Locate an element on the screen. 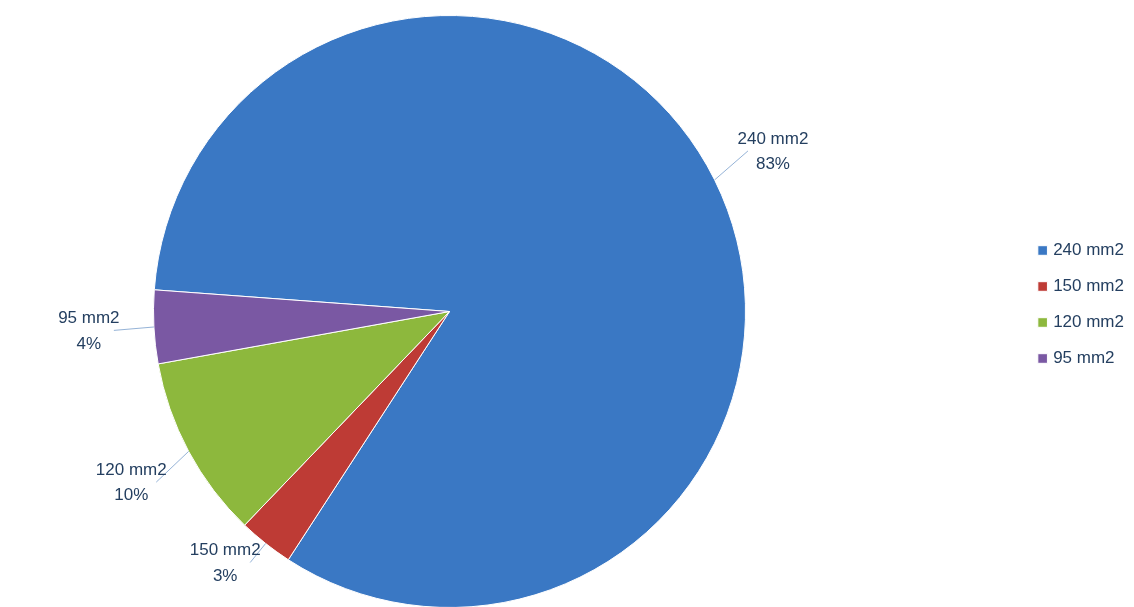 The image size is (1134, 607). legend-label: 120 mm2 is located at coordinates (1088, 321).